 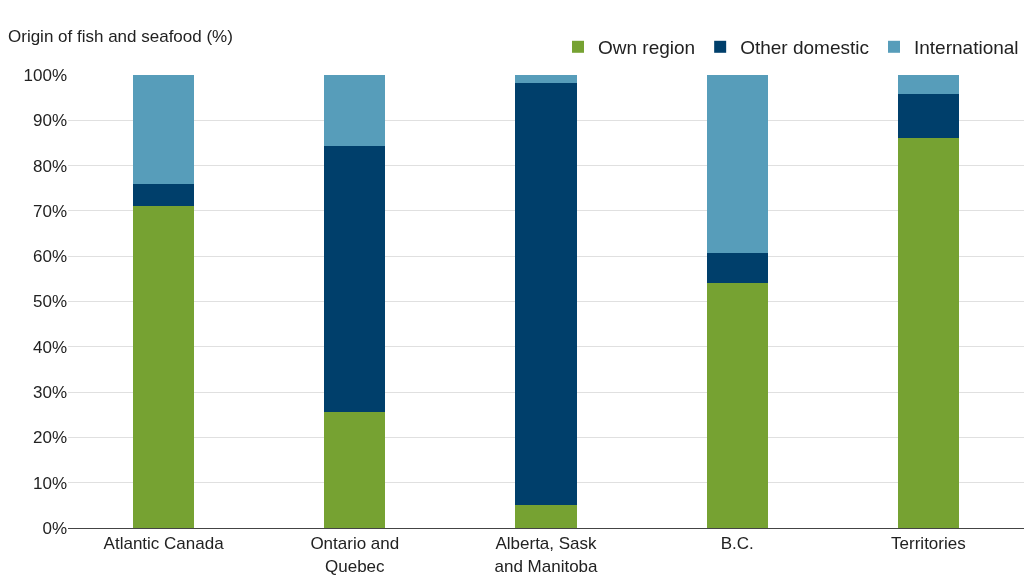 What do you see at coordinates (49, 302) in the screenshot?
I see `y-tick-label: 50%` at bounding box center [49, 302].